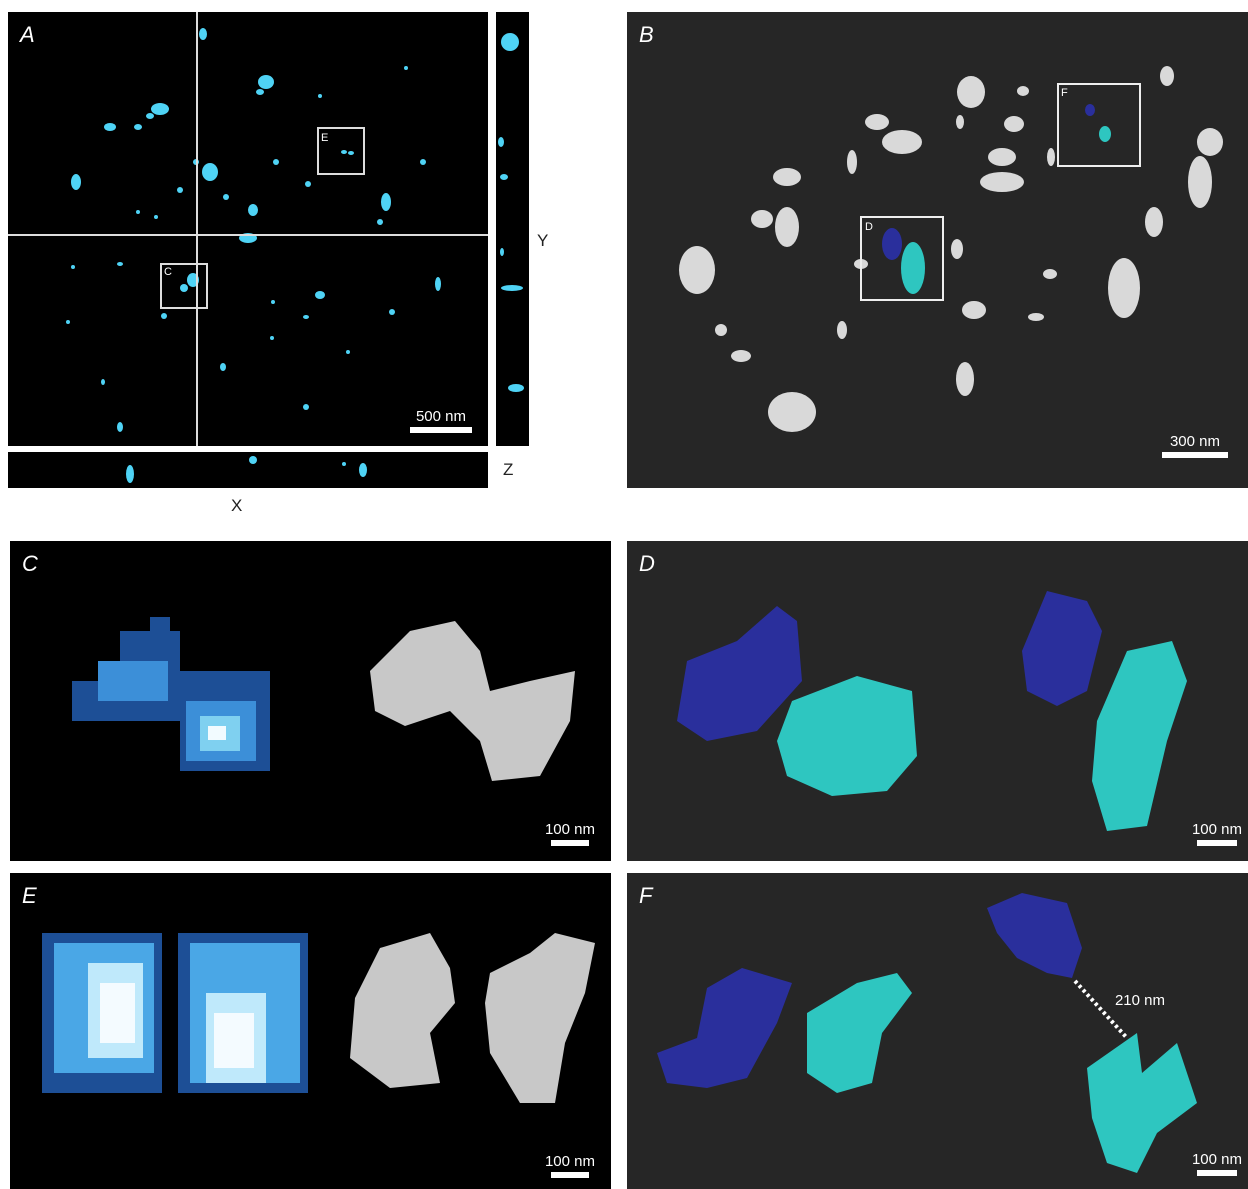 Image resolution: width=1248 pixels, height=1189 pixels. What do you see at coordinates (869, 227) in the screenshot?
I see `inset-label-d: D` at bounding box center [869, 227].